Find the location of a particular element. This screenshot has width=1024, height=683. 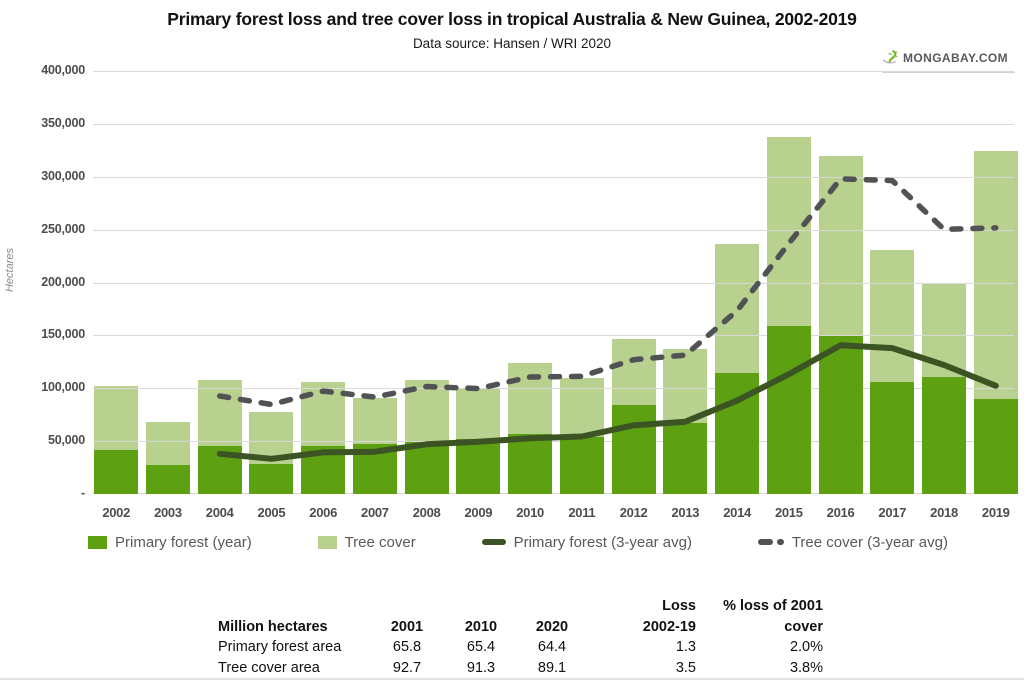

bar-primary-forest-year-2006 is located at coordinates (323, 470).